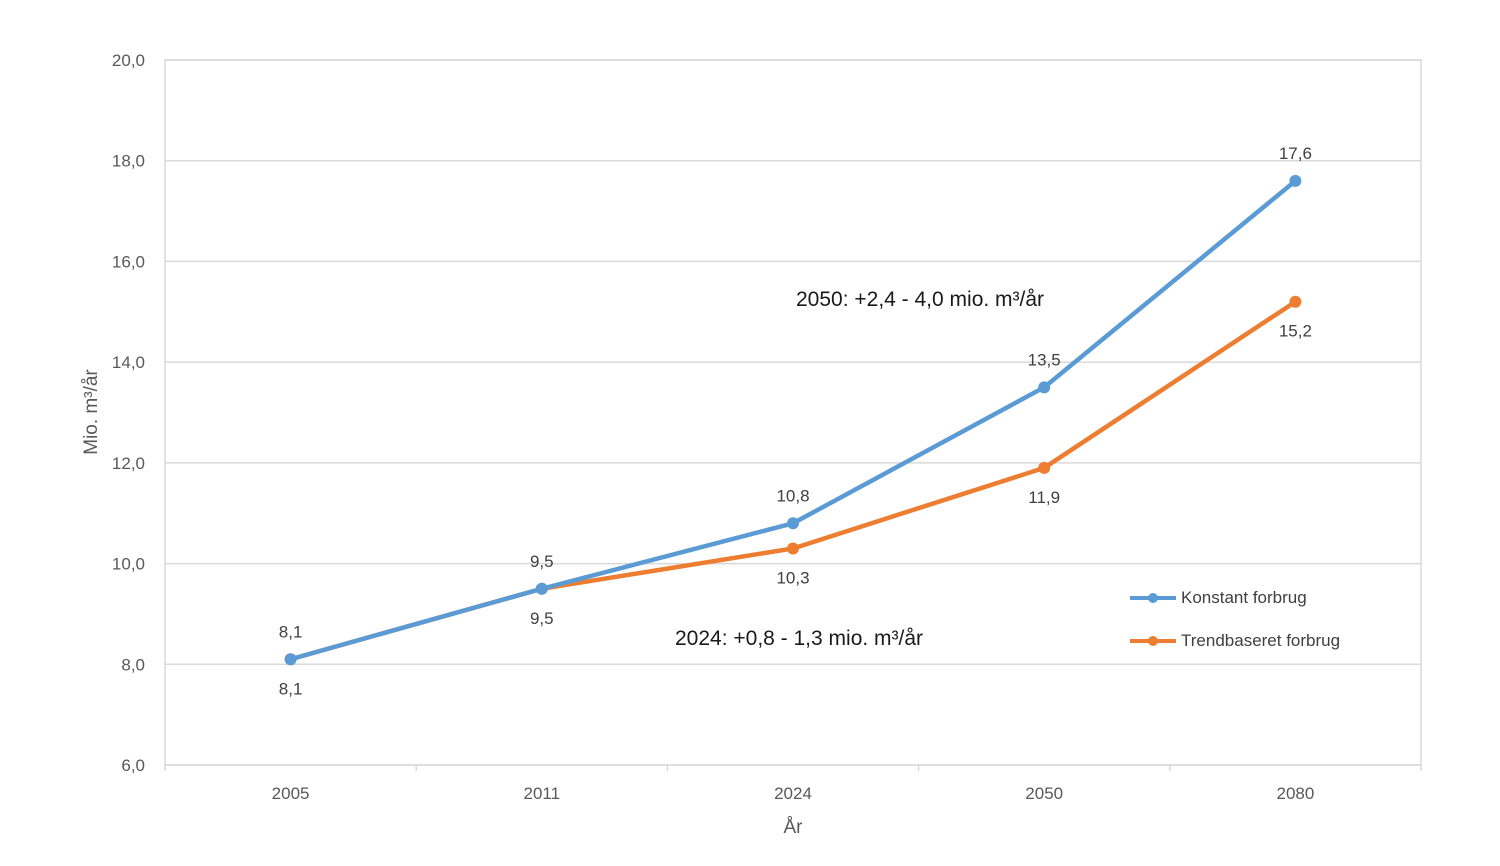 The height and width of the screenshot is (866, 1500). I want to click on legend-item-konstant: Konstant forbrug, so click(1218, 597).